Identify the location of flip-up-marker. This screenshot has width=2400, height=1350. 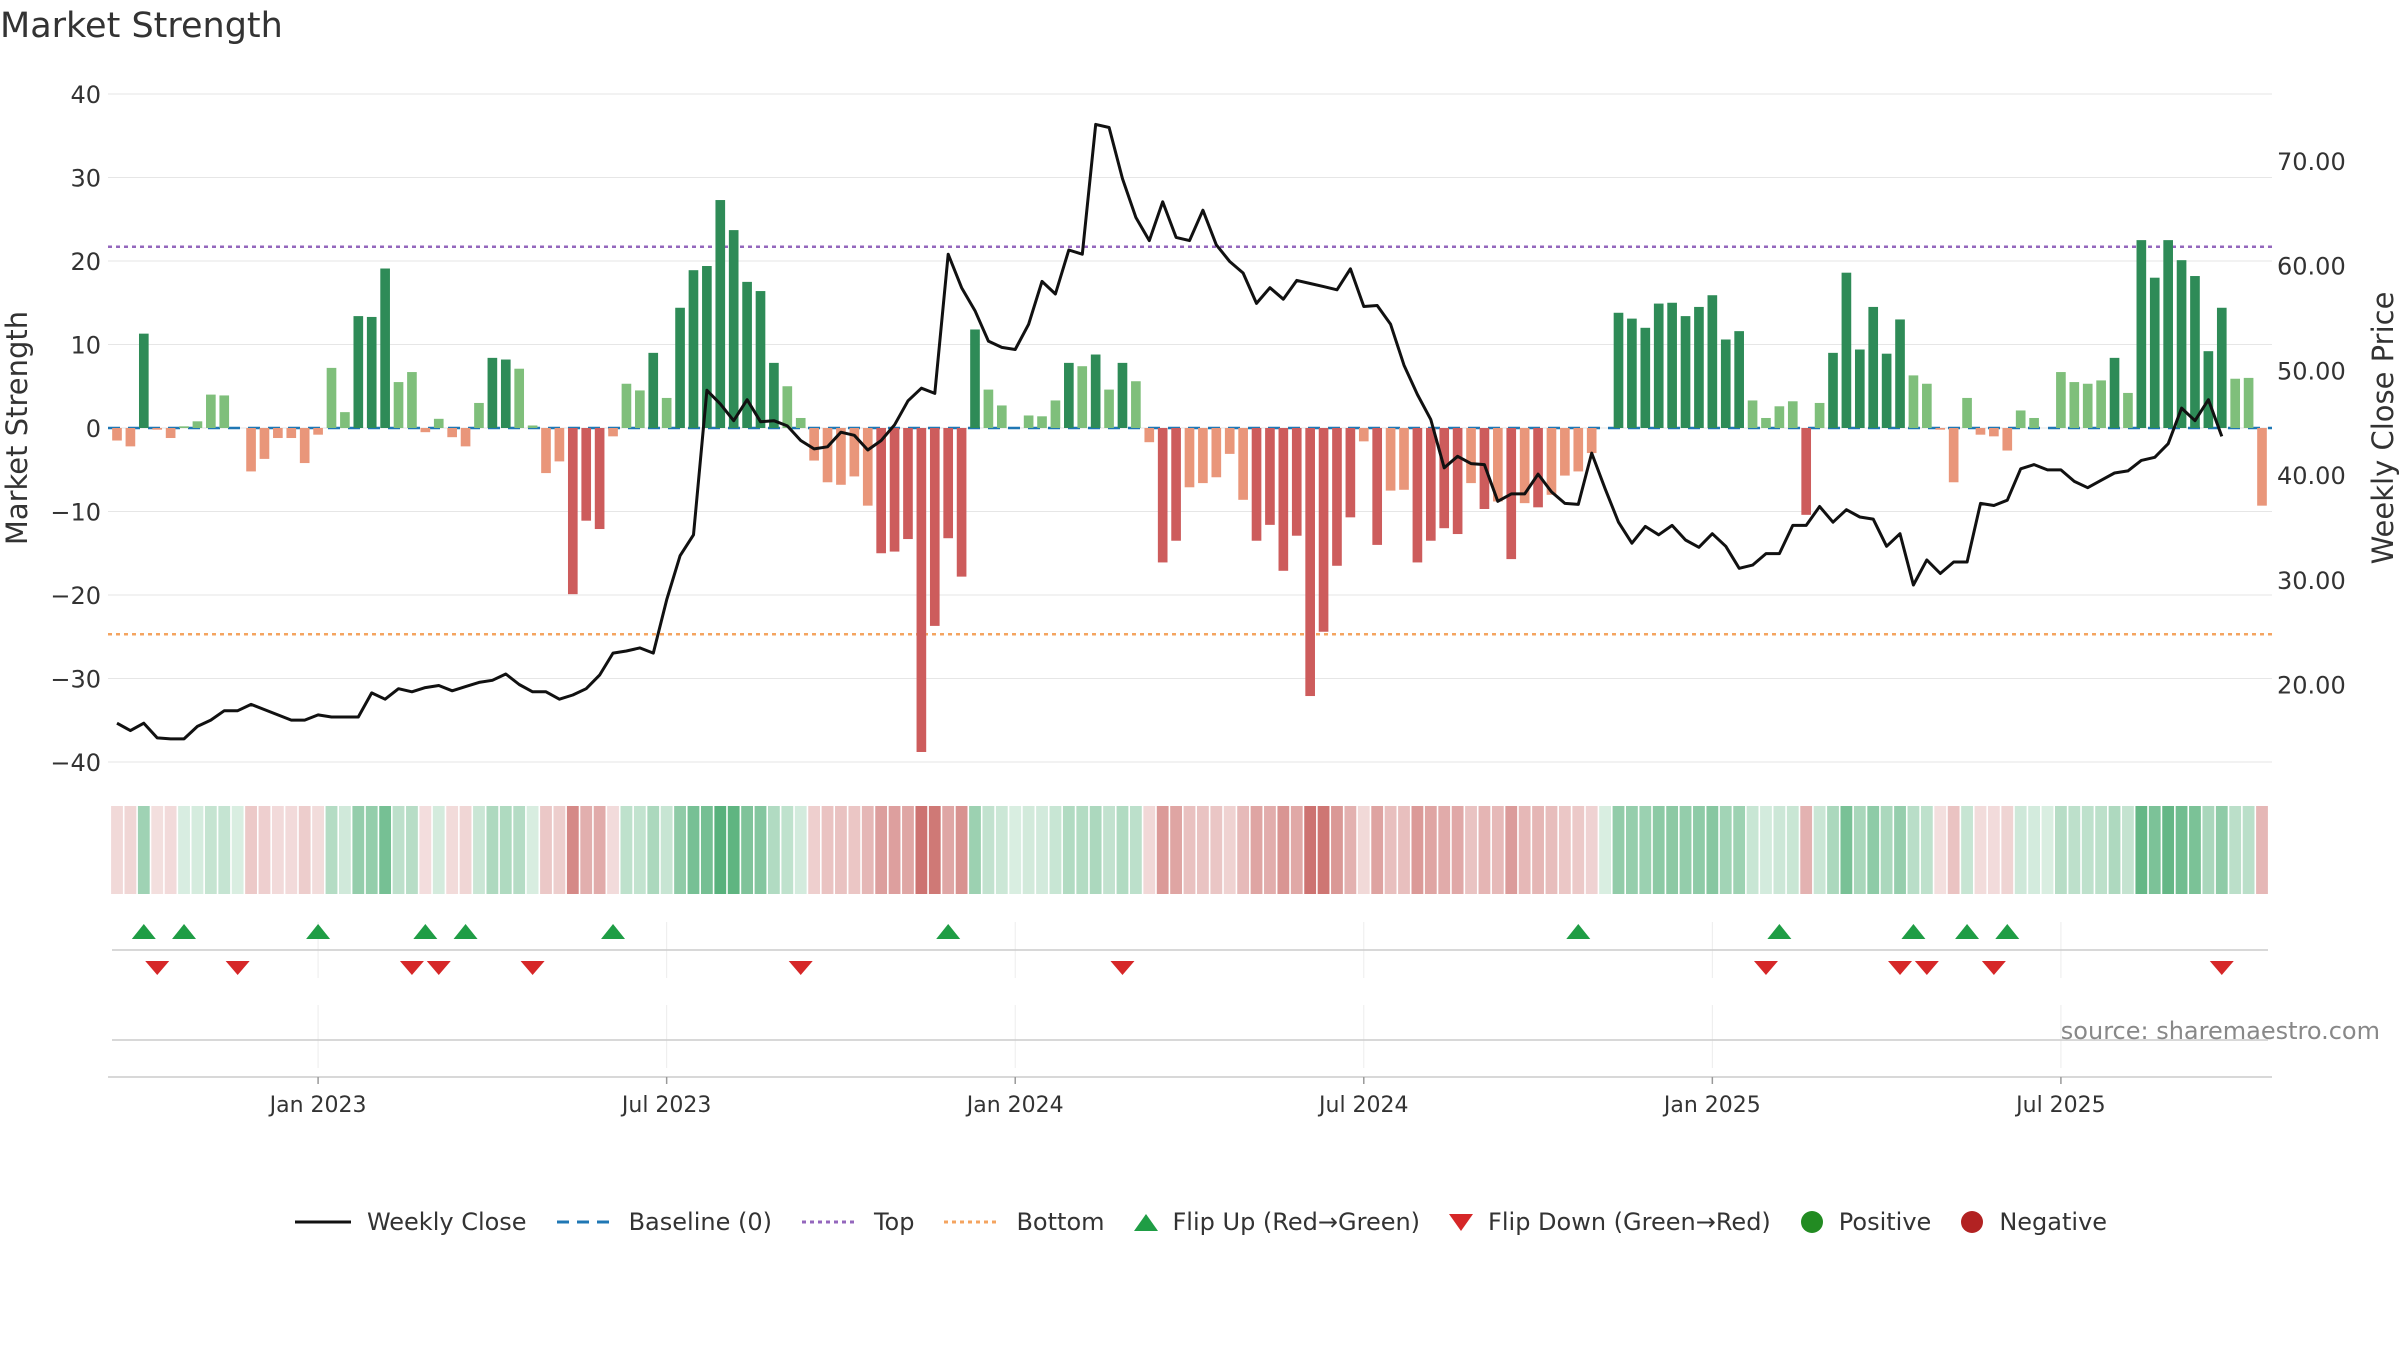
(948, 931).